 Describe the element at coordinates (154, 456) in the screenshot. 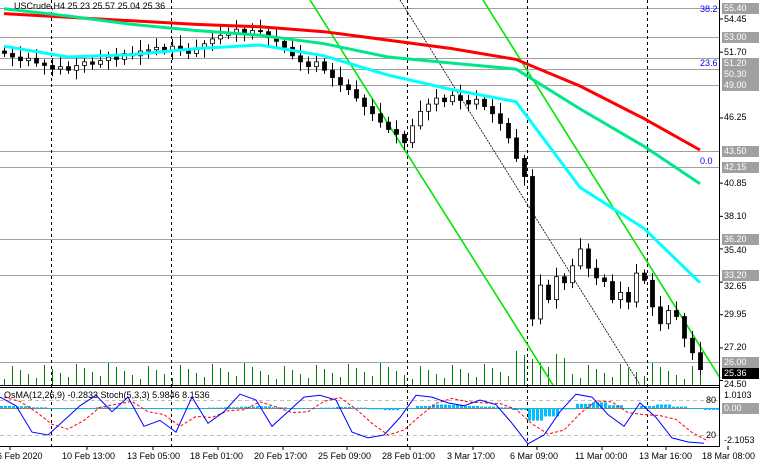

I see `x-tick-label: 13 Feb 05:00` at that location.